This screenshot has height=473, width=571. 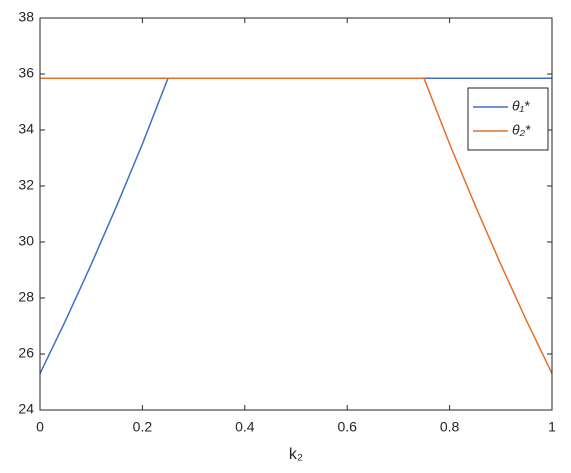 What do you see at coordinates (552, 427) in the screenshot?
I see `x-tick-label: 1` at bounding box center [552, 427].